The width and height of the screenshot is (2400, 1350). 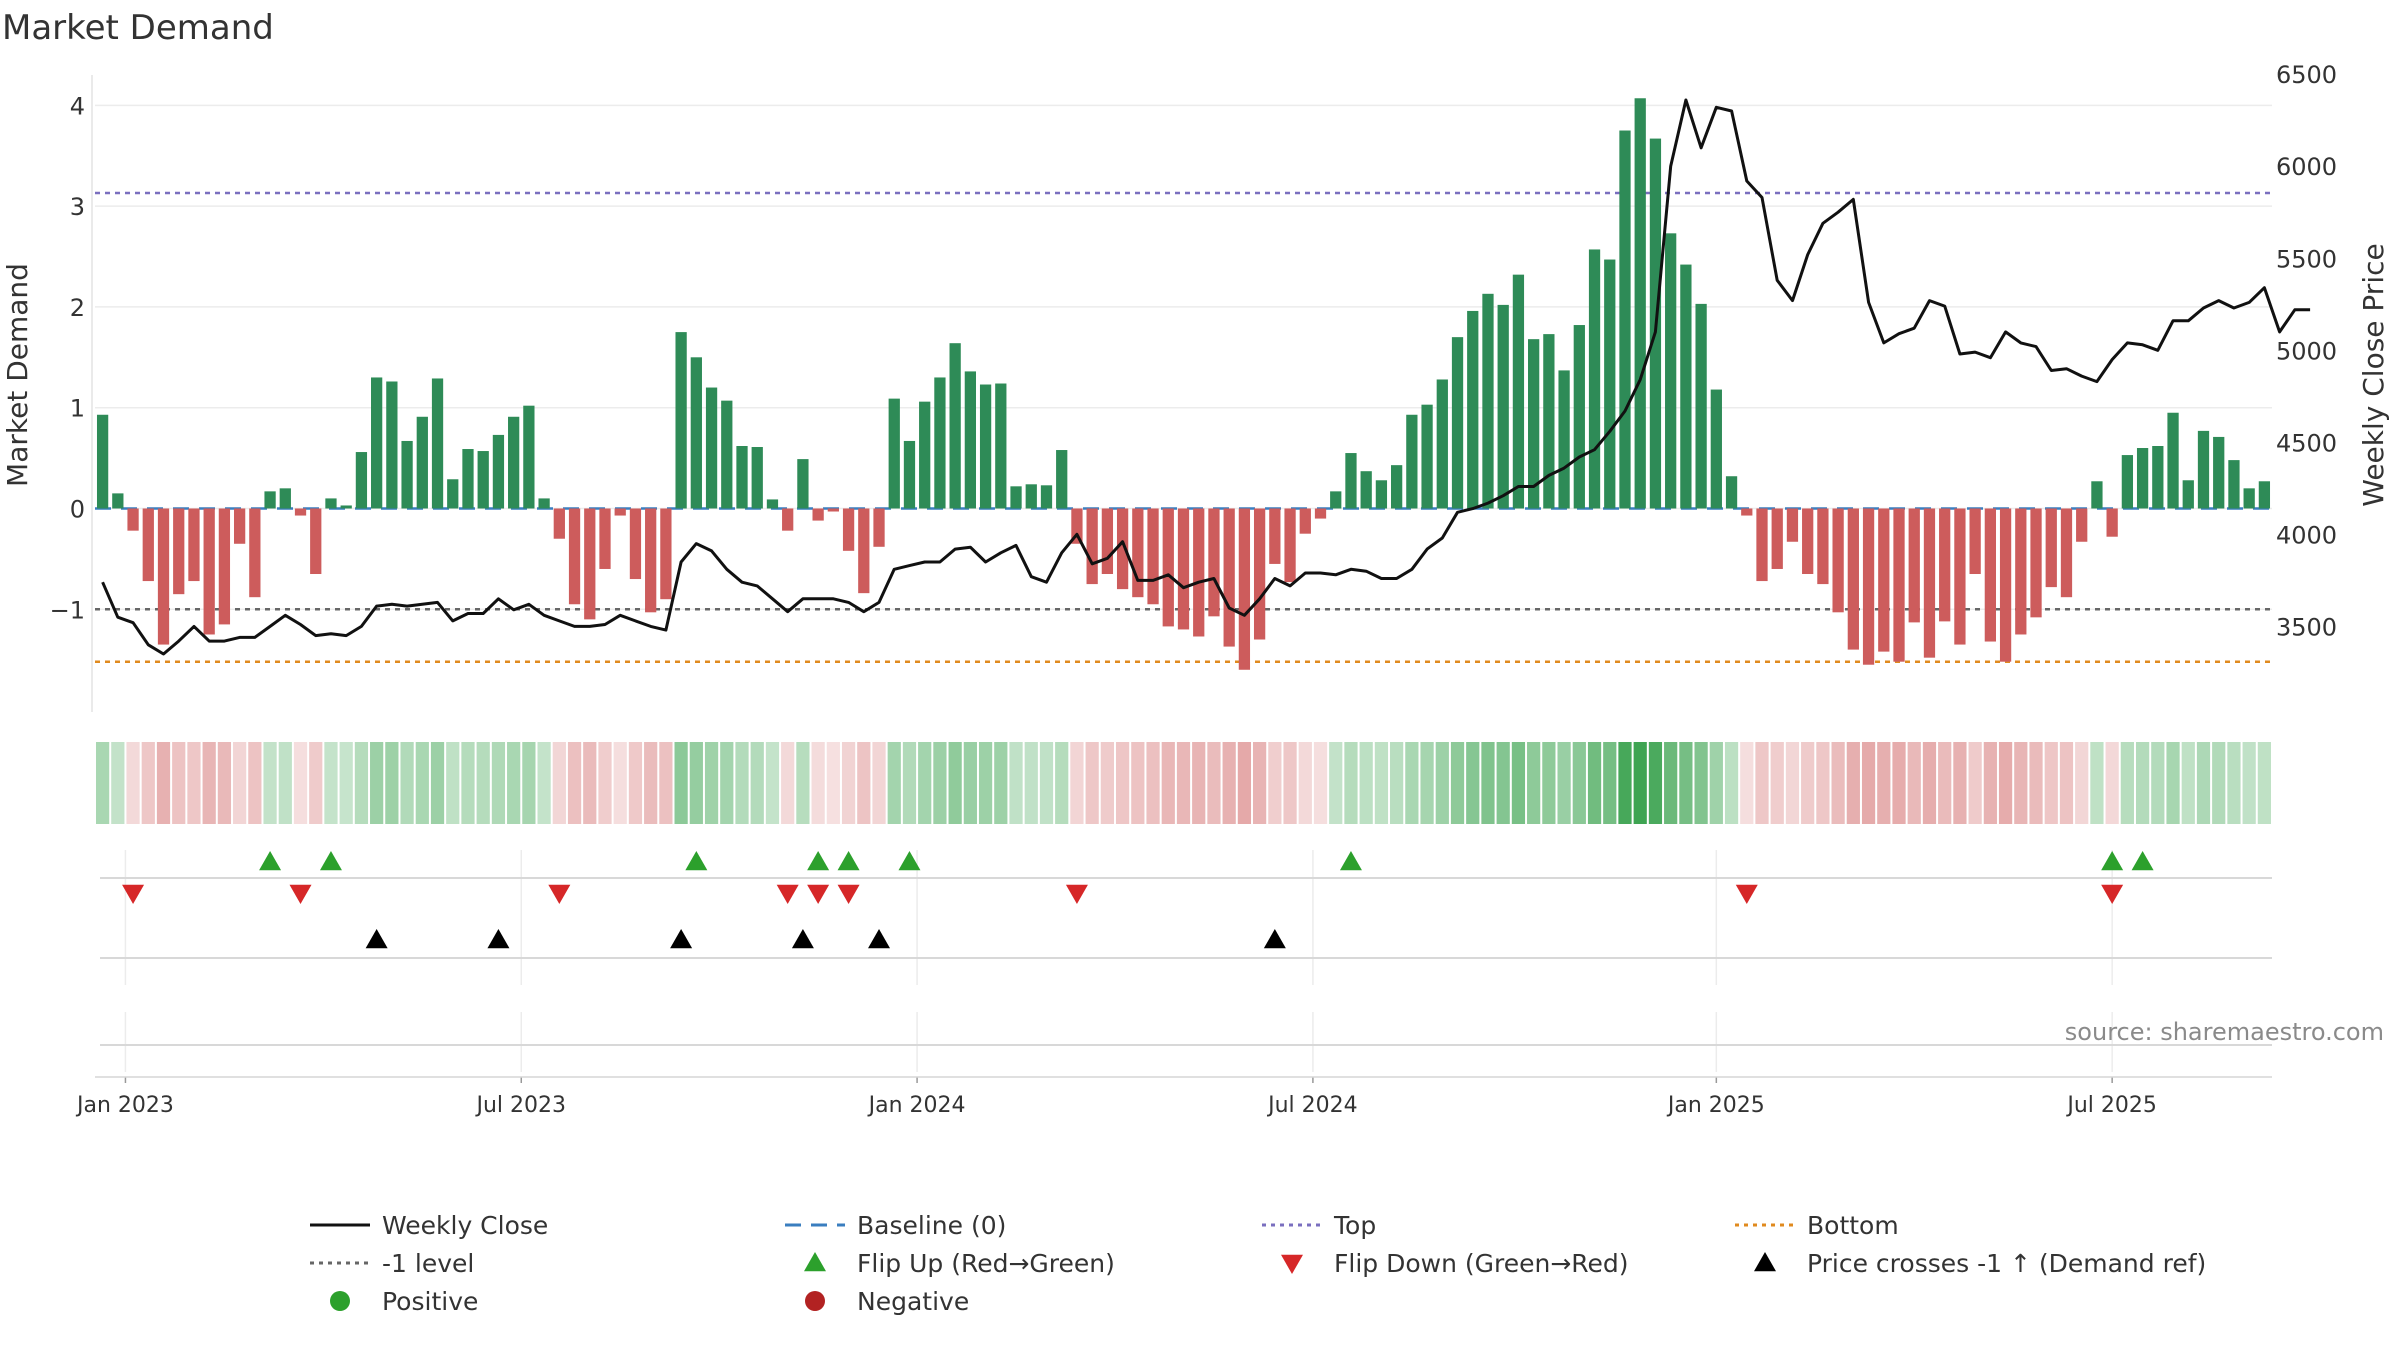 I want to click on legend-item: Flip Up (Red→Green), so click(x=959, y=1263).